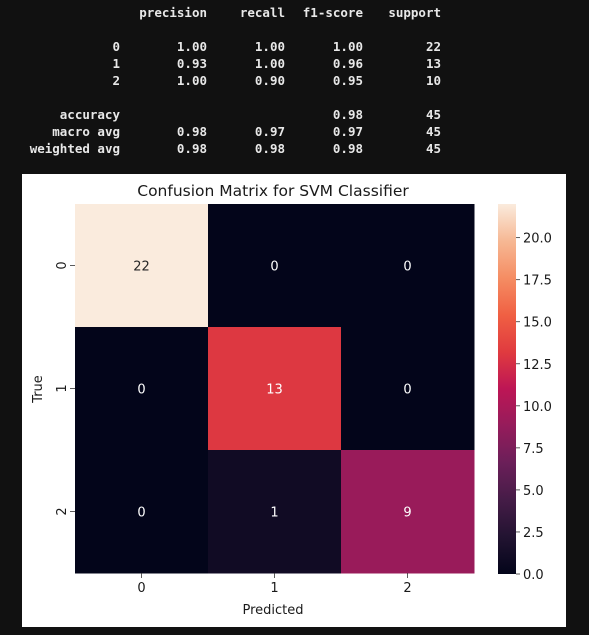  Describe the element at coordinates (191, 63) in the screenshot. I see `report-cell-precision: 0.93` at that location.